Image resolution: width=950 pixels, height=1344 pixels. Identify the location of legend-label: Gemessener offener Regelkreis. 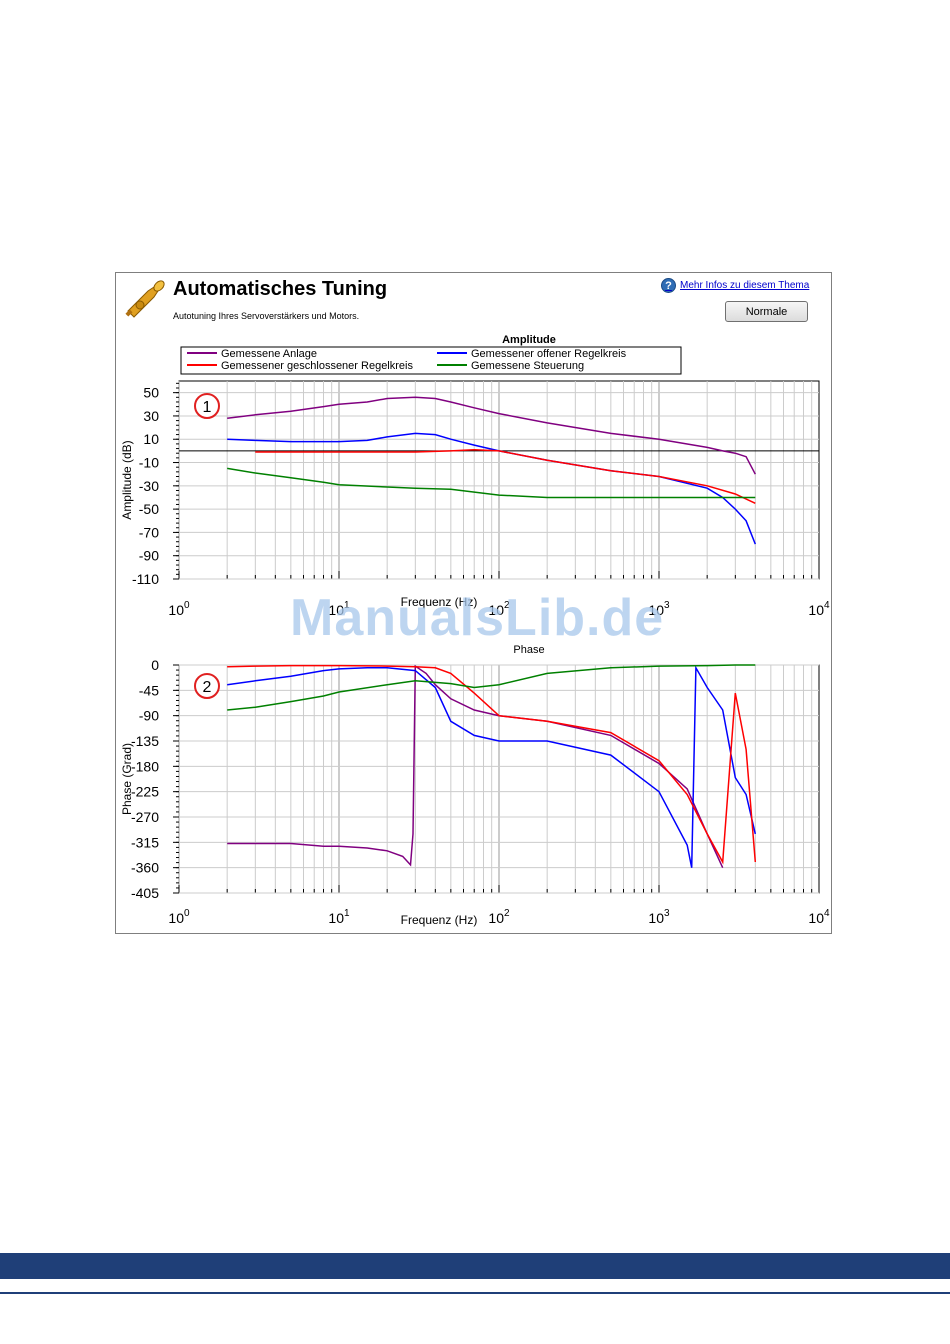
(549, 354).